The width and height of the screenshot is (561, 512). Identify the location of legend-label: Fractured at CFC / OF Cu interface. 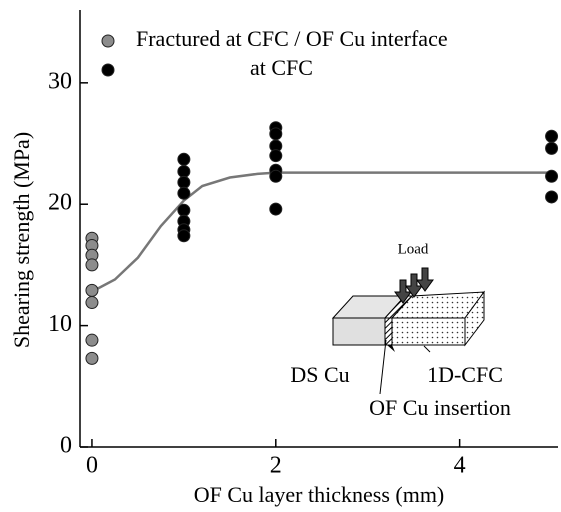
(292, 38).